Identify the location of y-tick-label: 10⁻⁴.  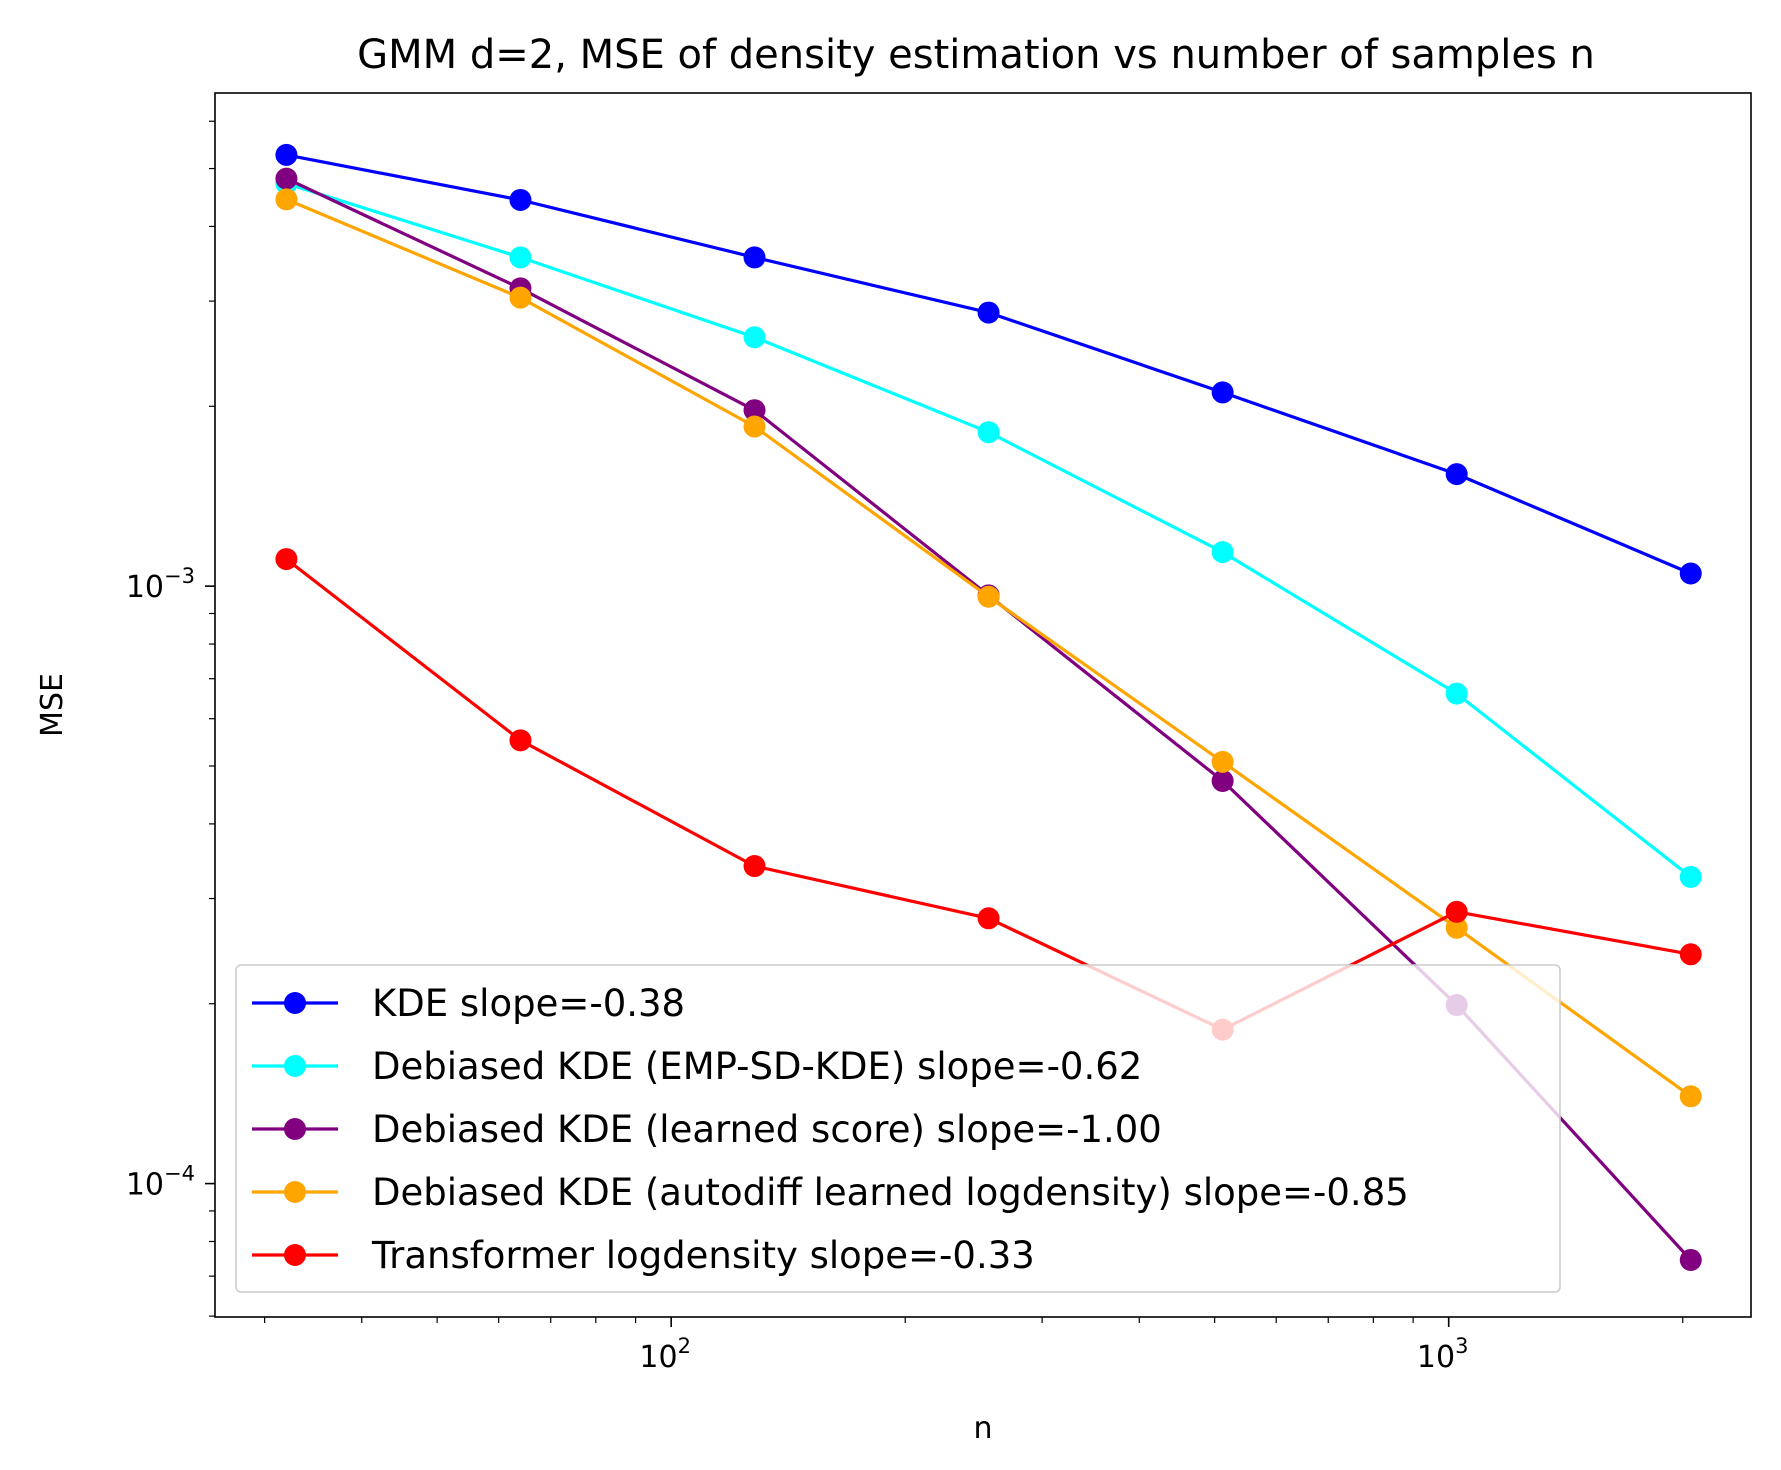
(160, 1182).